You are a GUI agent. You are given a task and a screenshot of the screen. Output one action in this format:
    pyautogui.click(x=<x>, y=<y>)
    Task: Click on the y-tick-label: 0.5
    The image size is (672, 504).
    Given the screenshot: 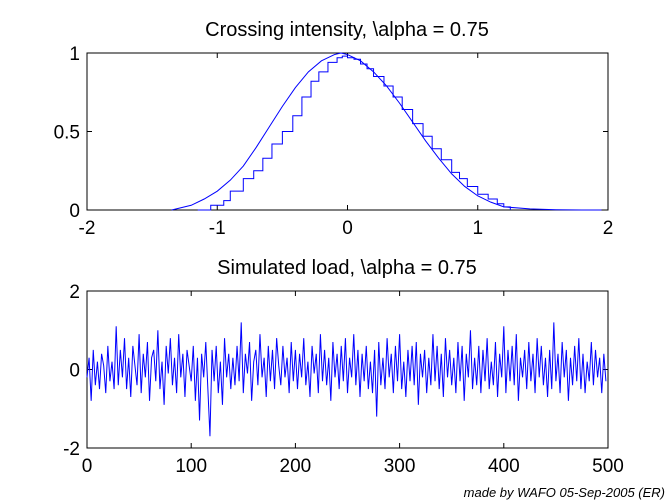 What is the action you would take?
    pyautogui.click(x=67, y=133)
    